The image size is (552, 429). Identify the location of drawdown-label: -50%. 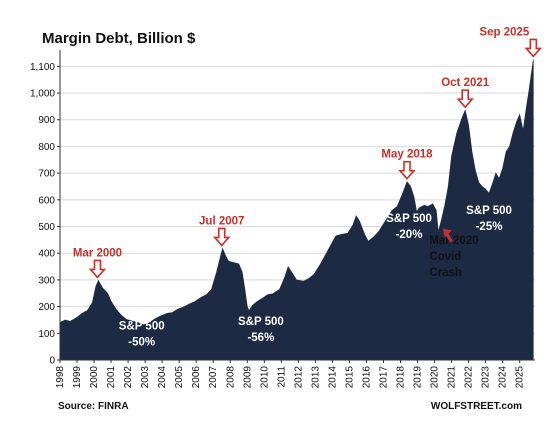
(141, 342).